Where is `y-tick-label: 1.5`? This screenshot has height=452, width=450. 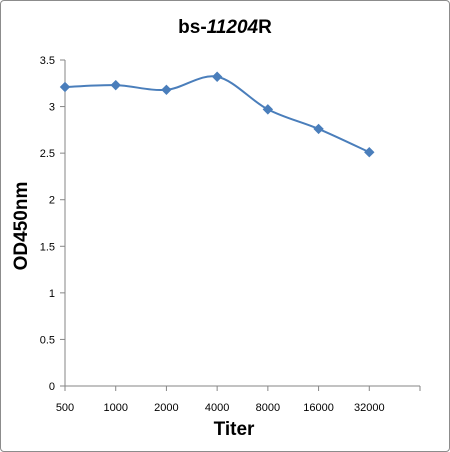 y-tick-label: 1.5 is located at coordinates (47, 247).